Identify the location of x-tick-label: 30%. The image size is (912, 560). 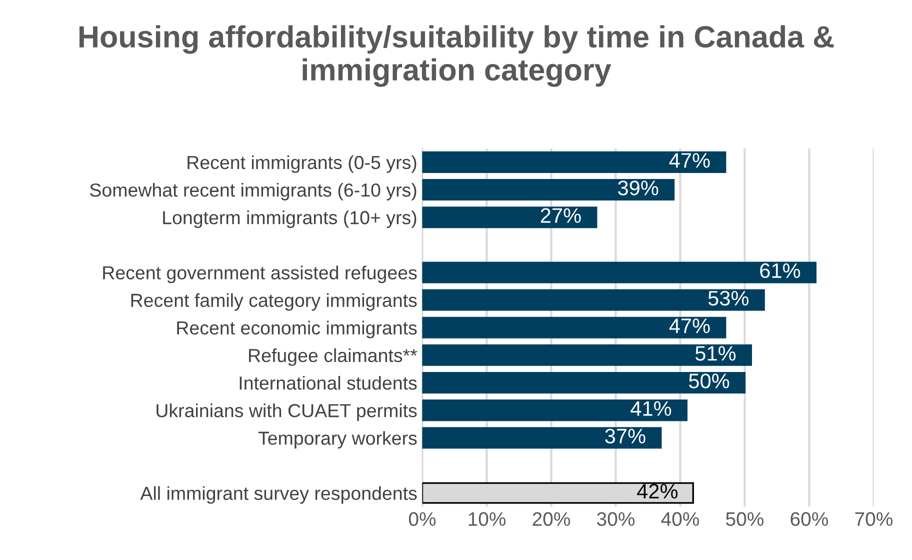
(615, 519).